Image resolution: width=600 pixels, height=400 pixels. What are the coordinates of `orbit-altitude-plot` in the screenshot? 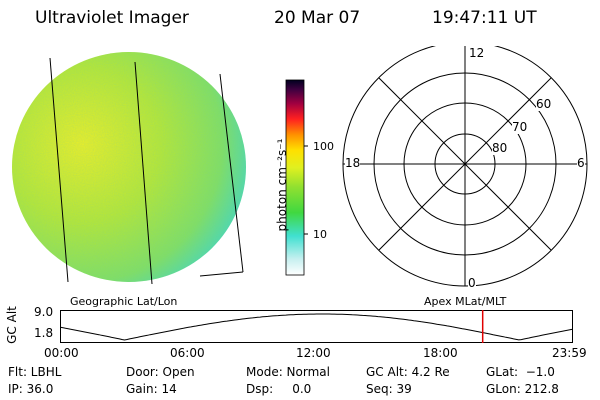 It's located at (316, 326).